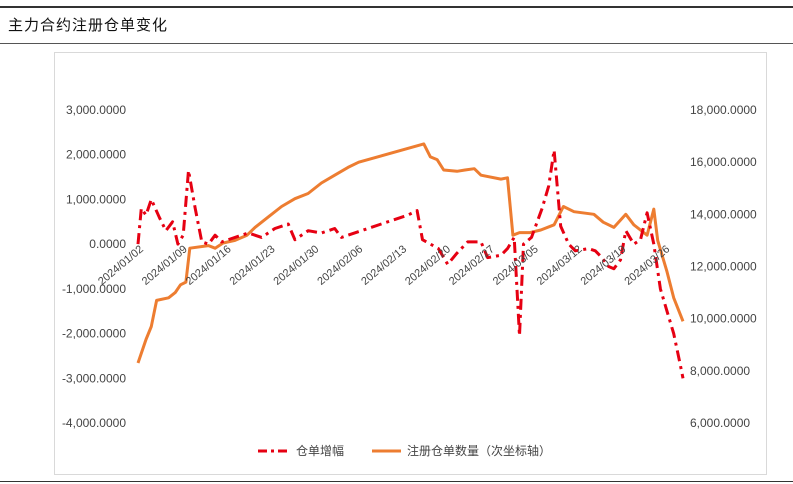  What do you see at coordinates (396, 43) in the screenshot?
I see `title-divider` at bounding box center [396, 43].